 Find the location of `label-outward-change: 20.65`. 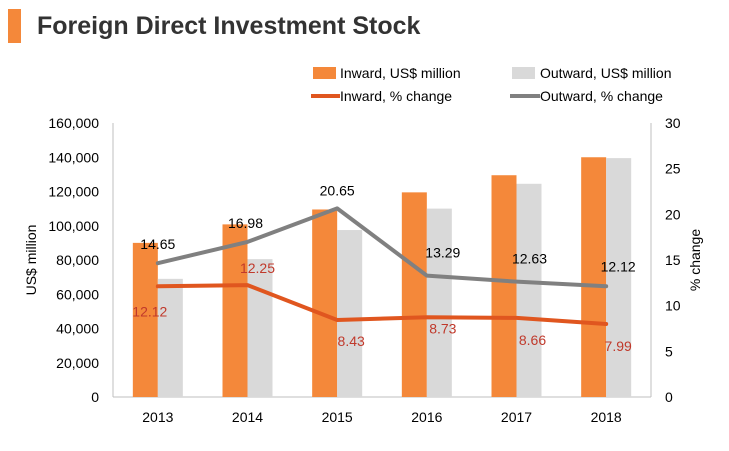

label-outward-change: 20.65 is located at coordinates (337, 190).